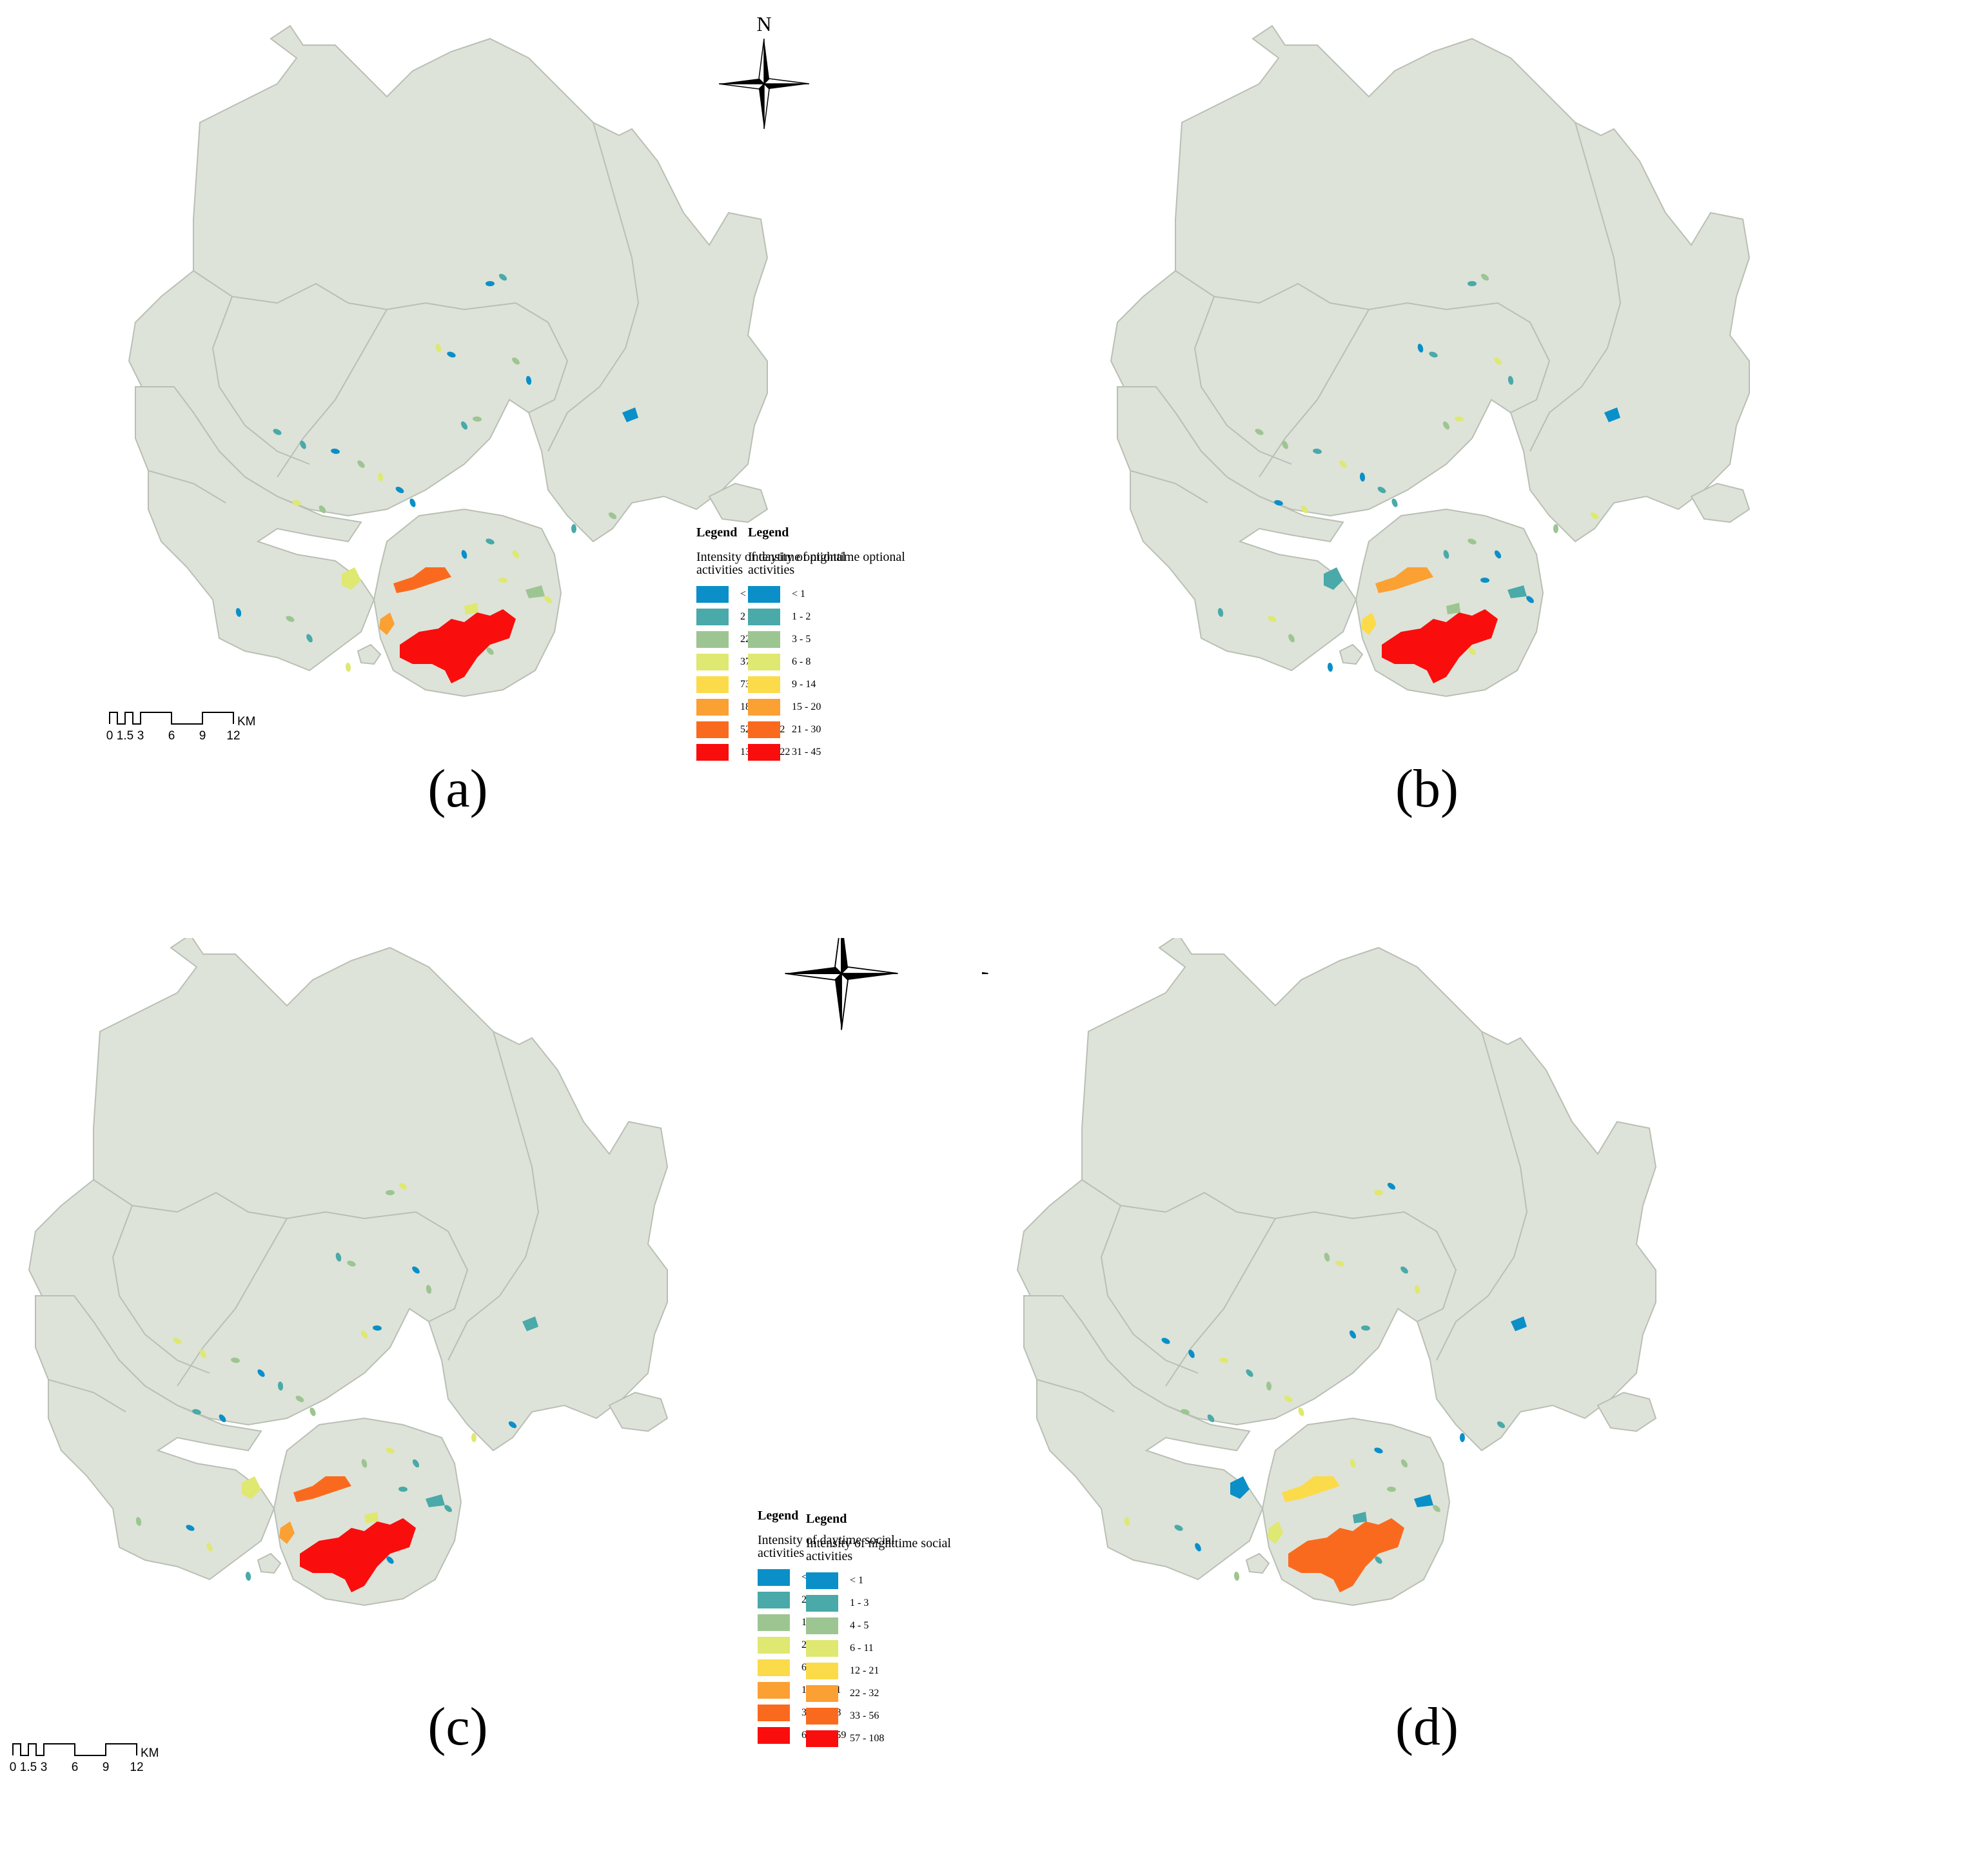  What do you see at coordinates (890, 1671) in the screenshot?
I see `legend-item: 12 - 21` at bounding box center [890, 1671].